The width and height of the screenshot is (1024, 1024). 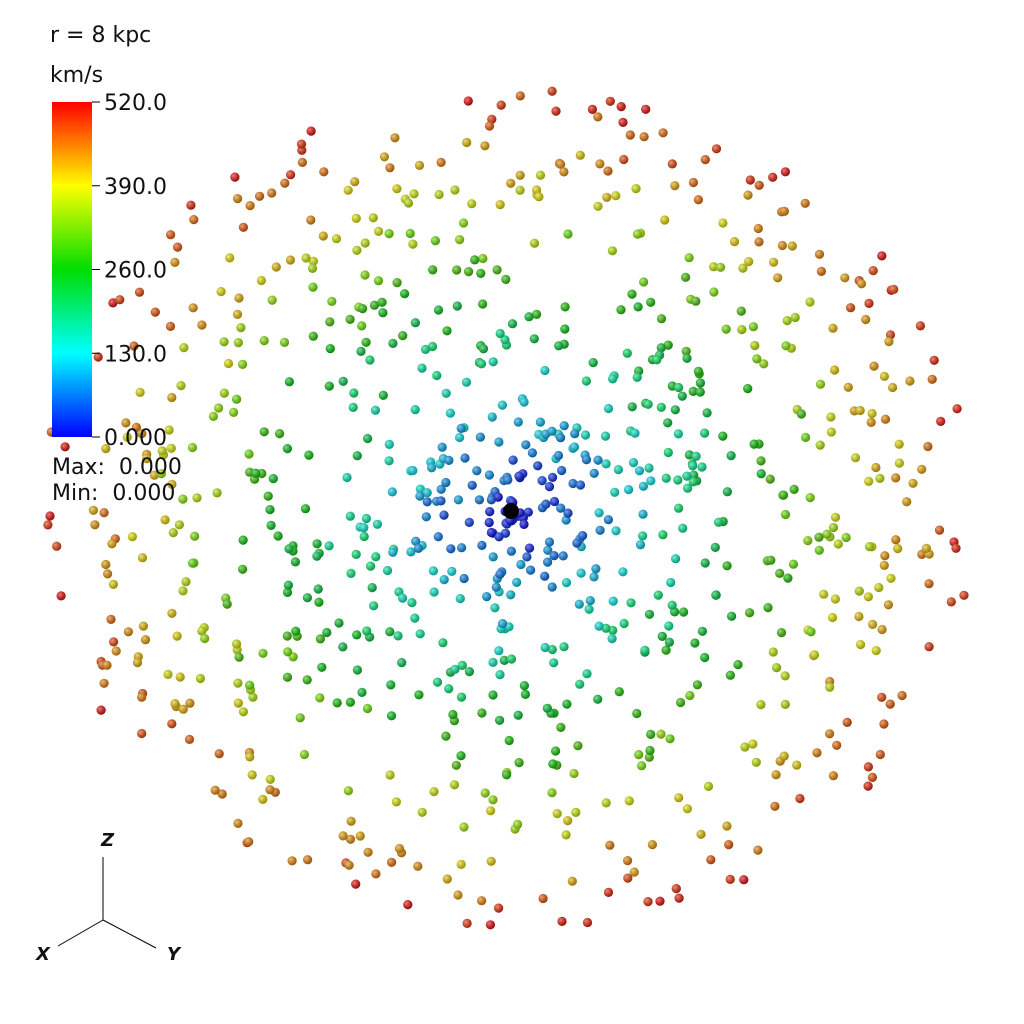 I want to click on x-axis-label: X, so click(x=43, y=954).